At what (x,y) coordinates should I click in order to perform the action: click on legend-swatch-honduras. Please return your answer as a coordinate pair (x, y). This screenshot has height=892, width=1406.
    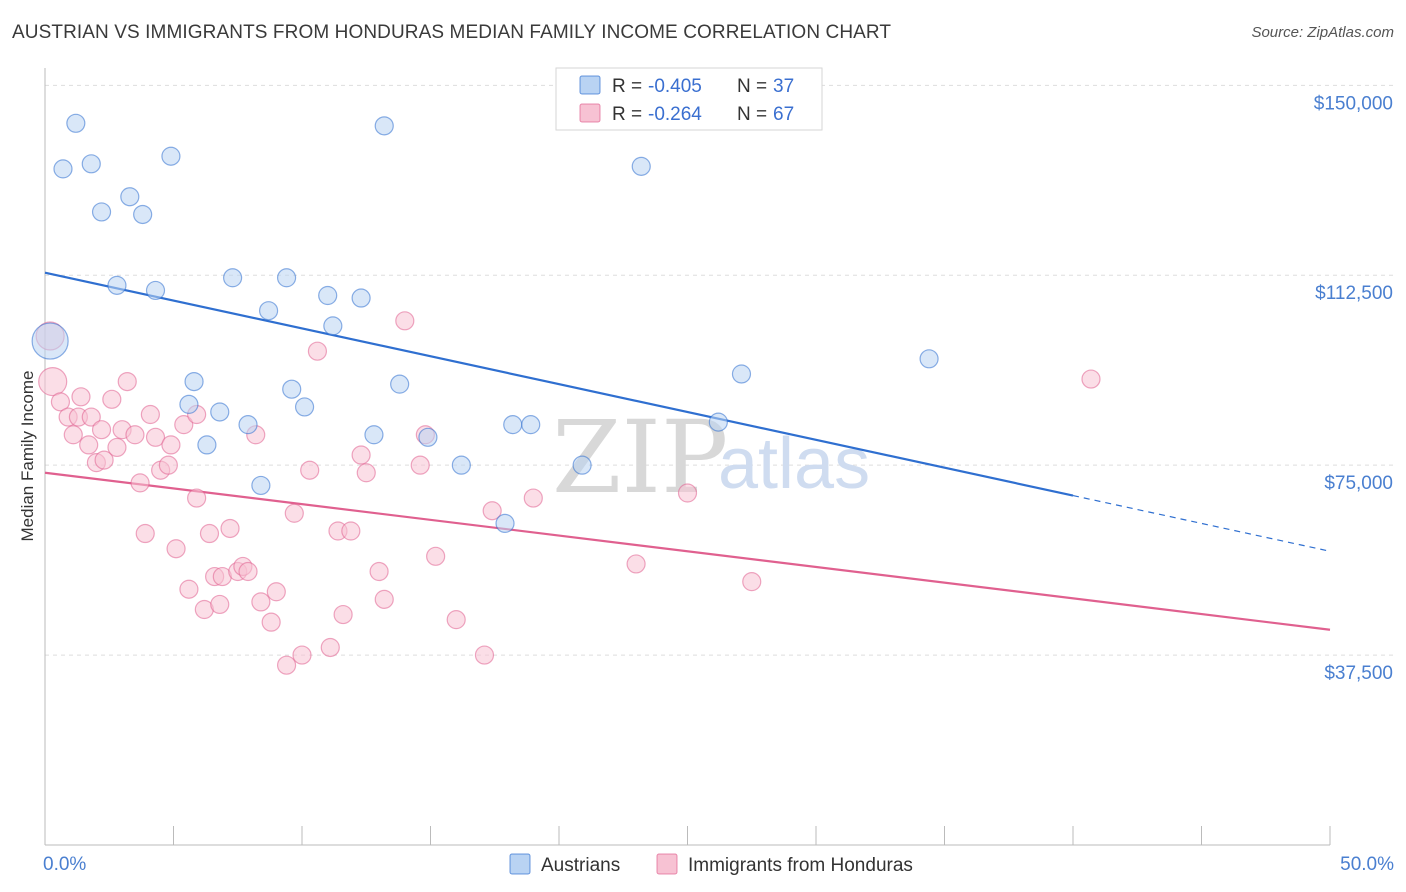
    Looking at the image, I should click on (590, 113).